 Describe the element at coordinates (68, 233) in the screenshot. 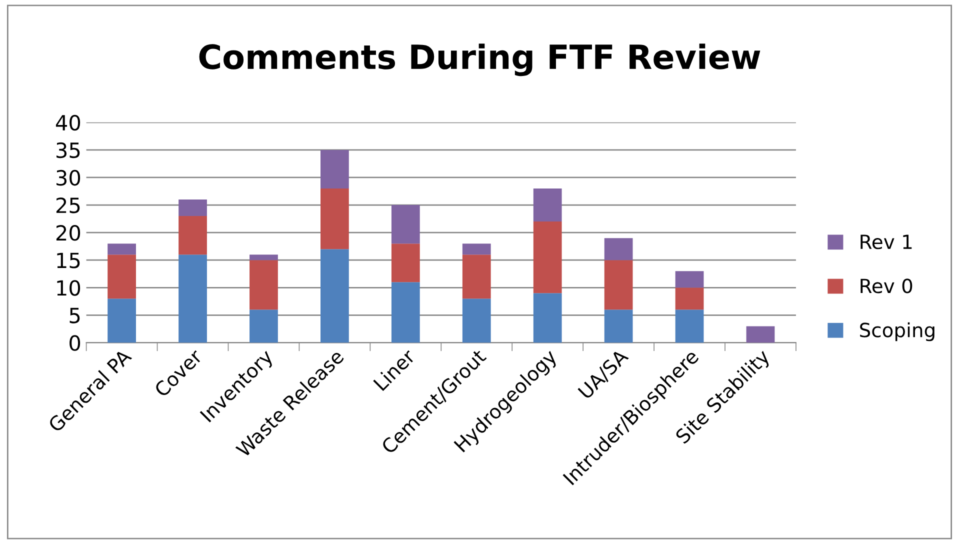

I see `y-tick-label: 20` at that location.